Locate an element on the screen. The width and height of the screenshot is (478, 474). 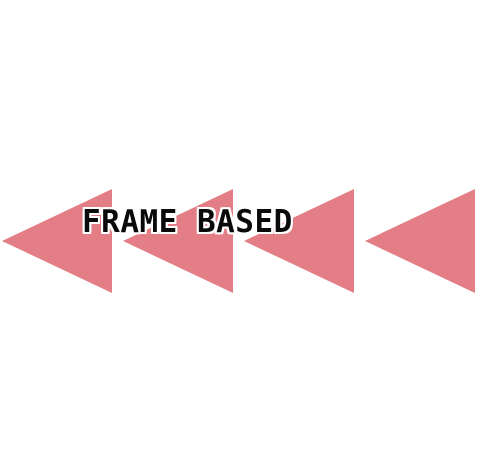
banner-title: FRAME BASED is located at coordinates (187, 222).